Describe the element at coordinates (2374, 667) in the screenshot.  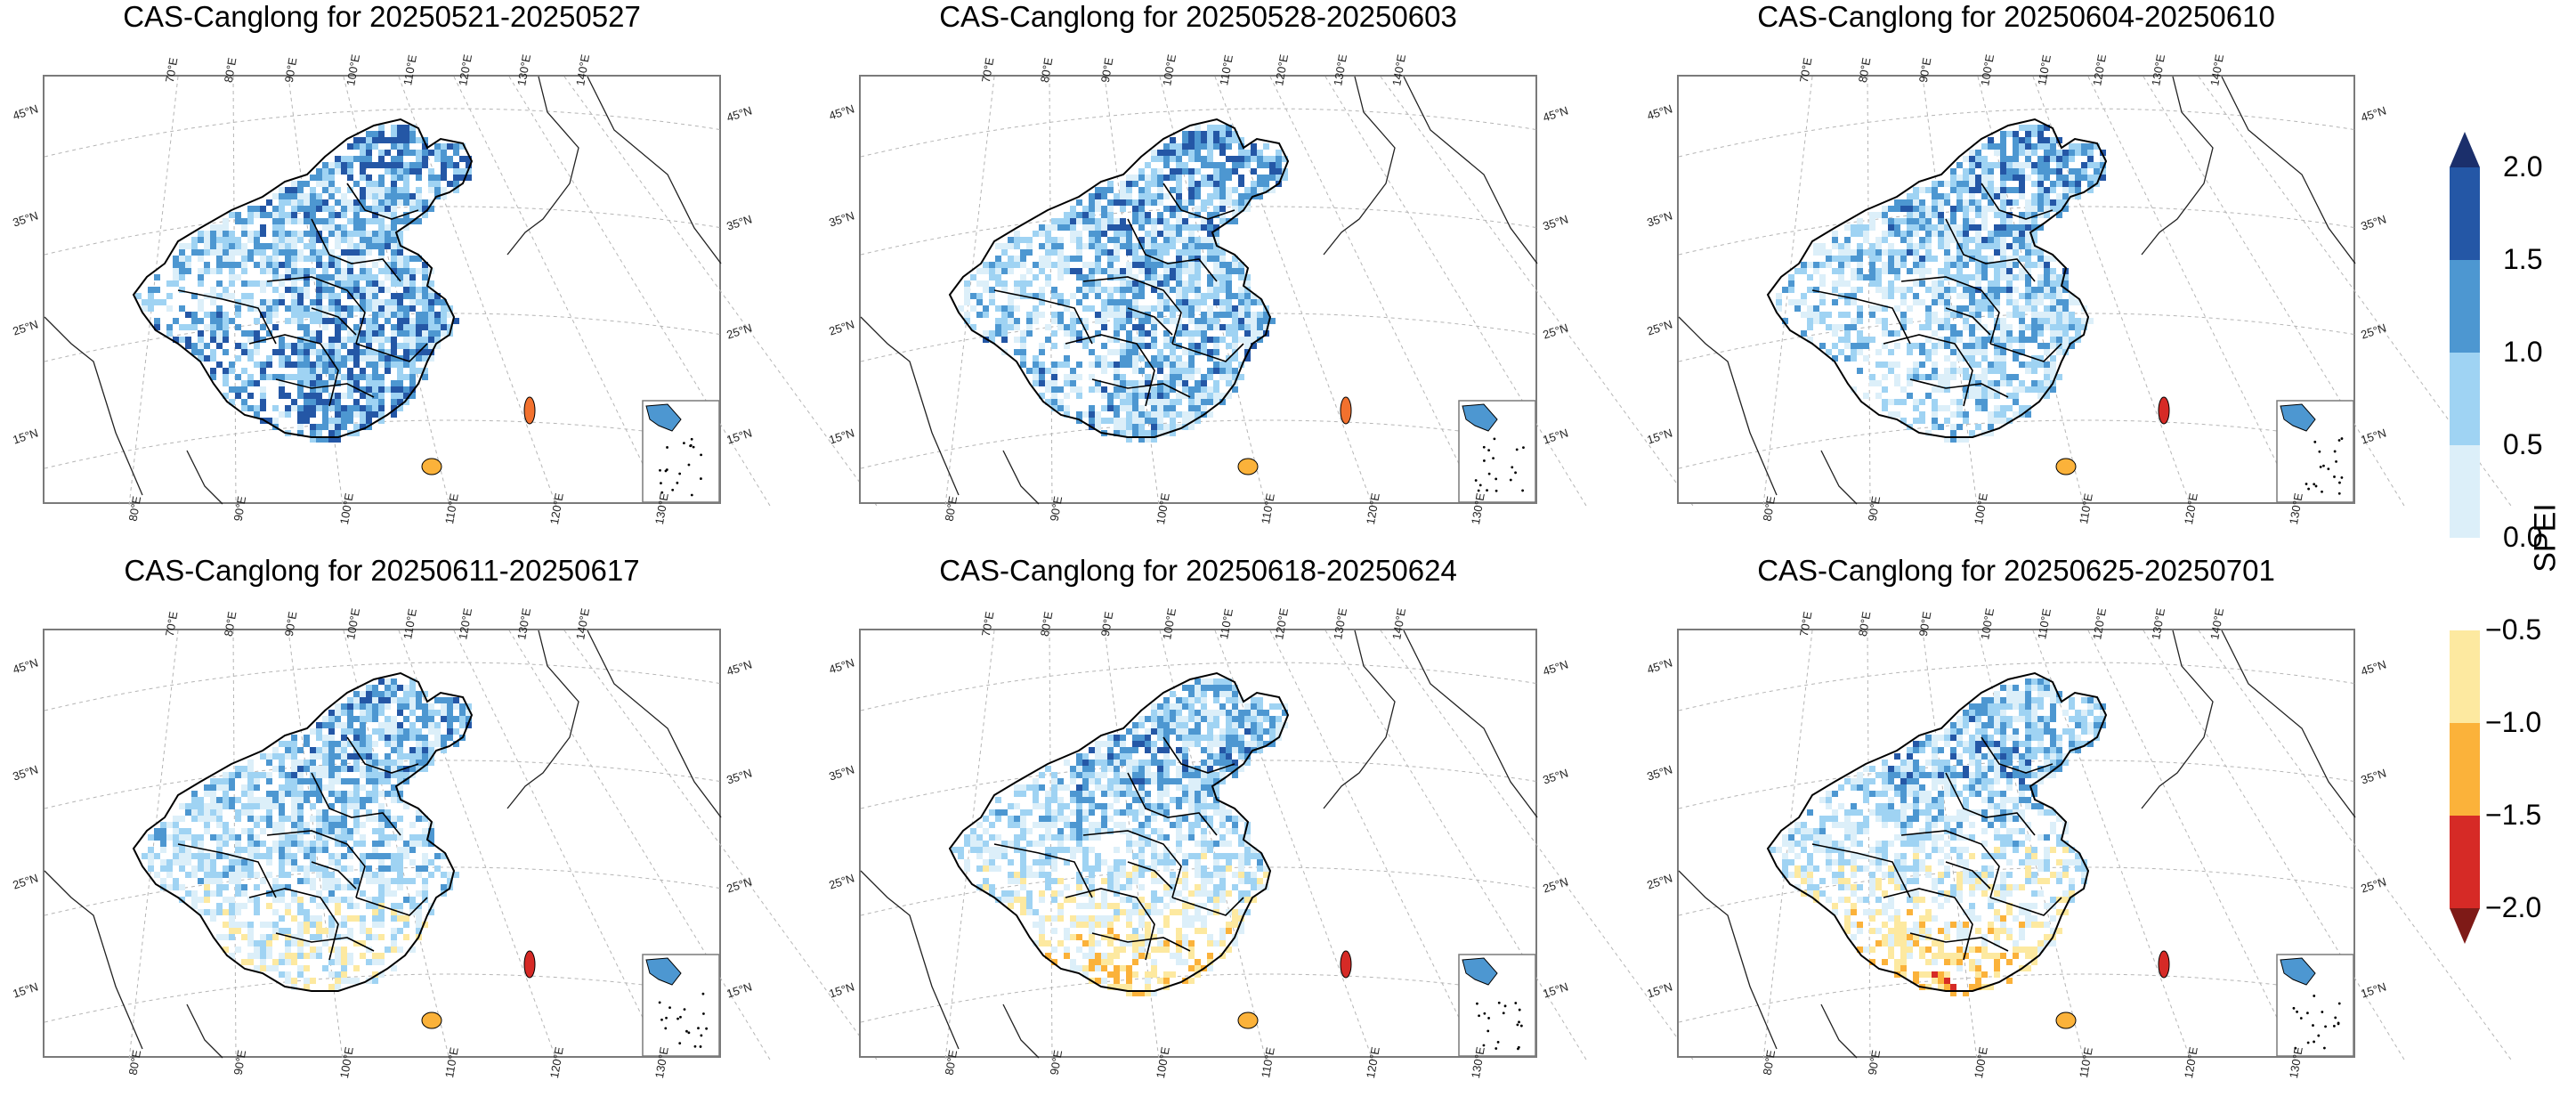
I see `lat-tick-label-right: 45°N` at that location.